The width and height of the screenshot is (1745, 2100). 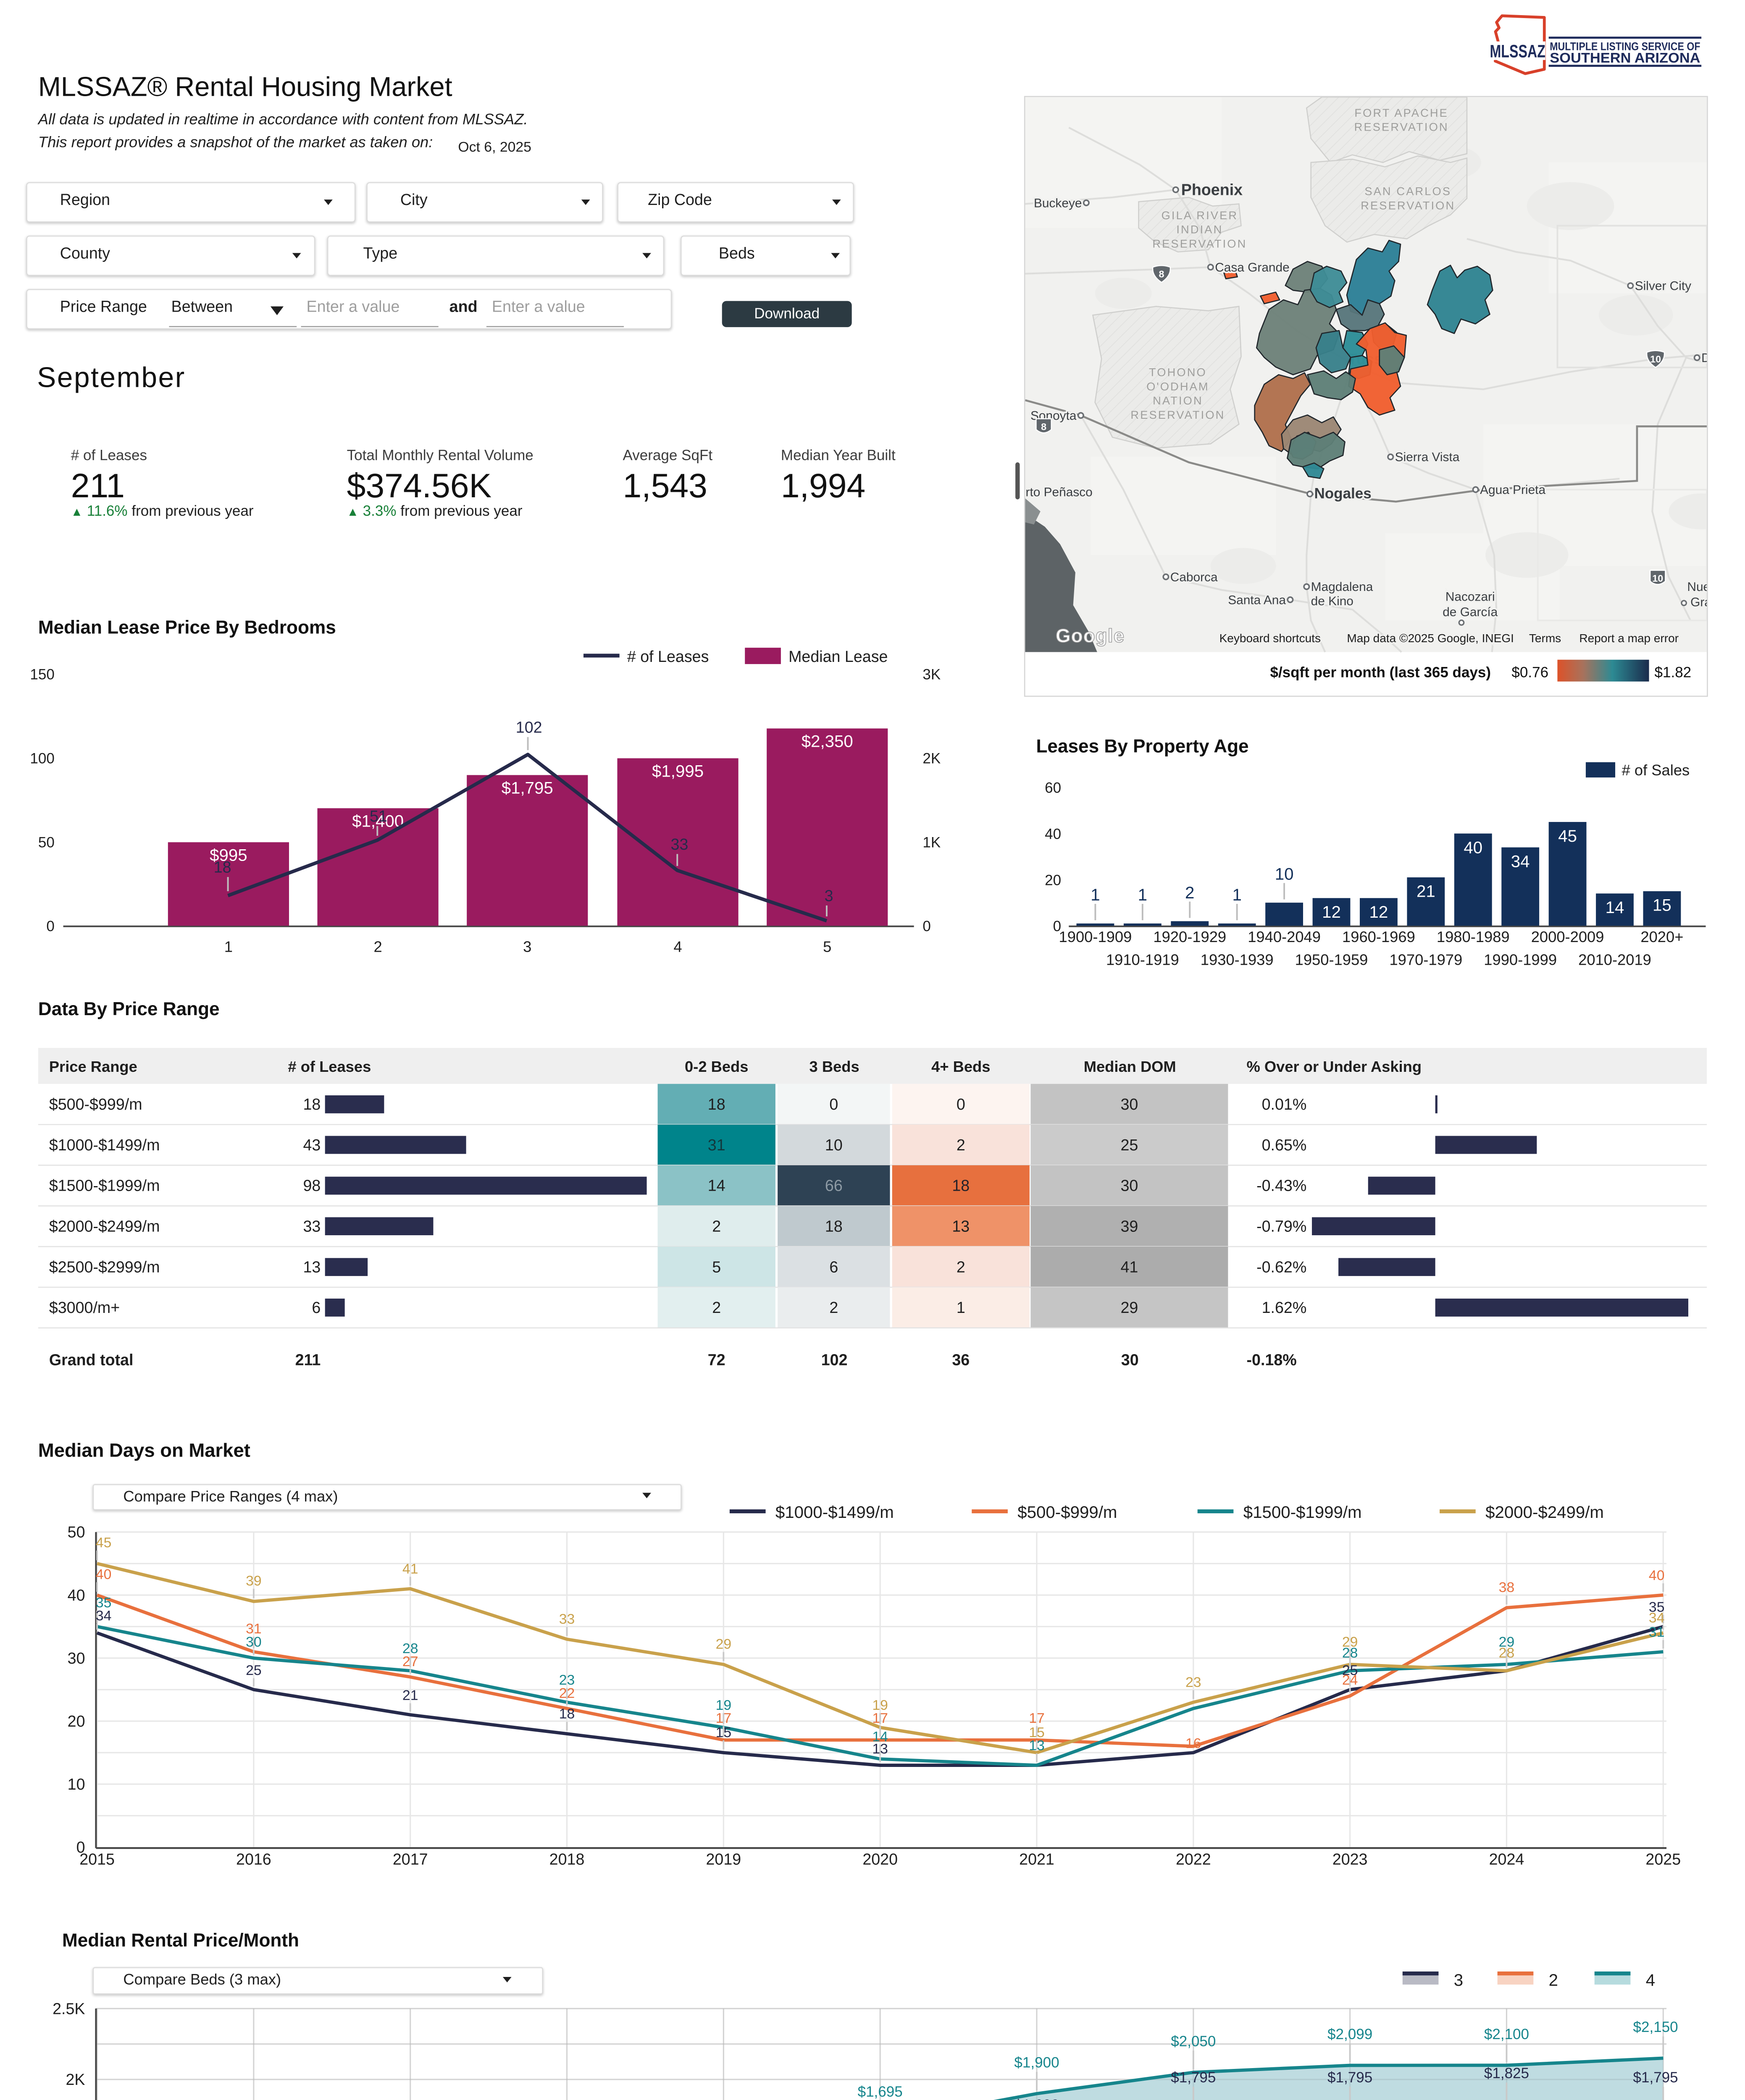 What do you see at coordinates (1699, 602) in the screenshot?
I see `svg-text: Gran` at bounding box center [1699, 602].